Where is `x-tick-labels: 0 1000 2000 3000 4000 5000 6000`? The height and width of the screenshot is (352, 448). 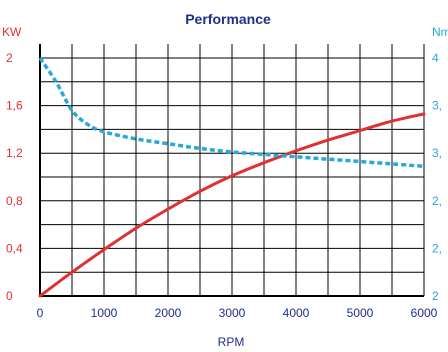
x-tick-labels: 0 1000 2000 3000 4000 5000 6000 is located at coordinates (237, 313).